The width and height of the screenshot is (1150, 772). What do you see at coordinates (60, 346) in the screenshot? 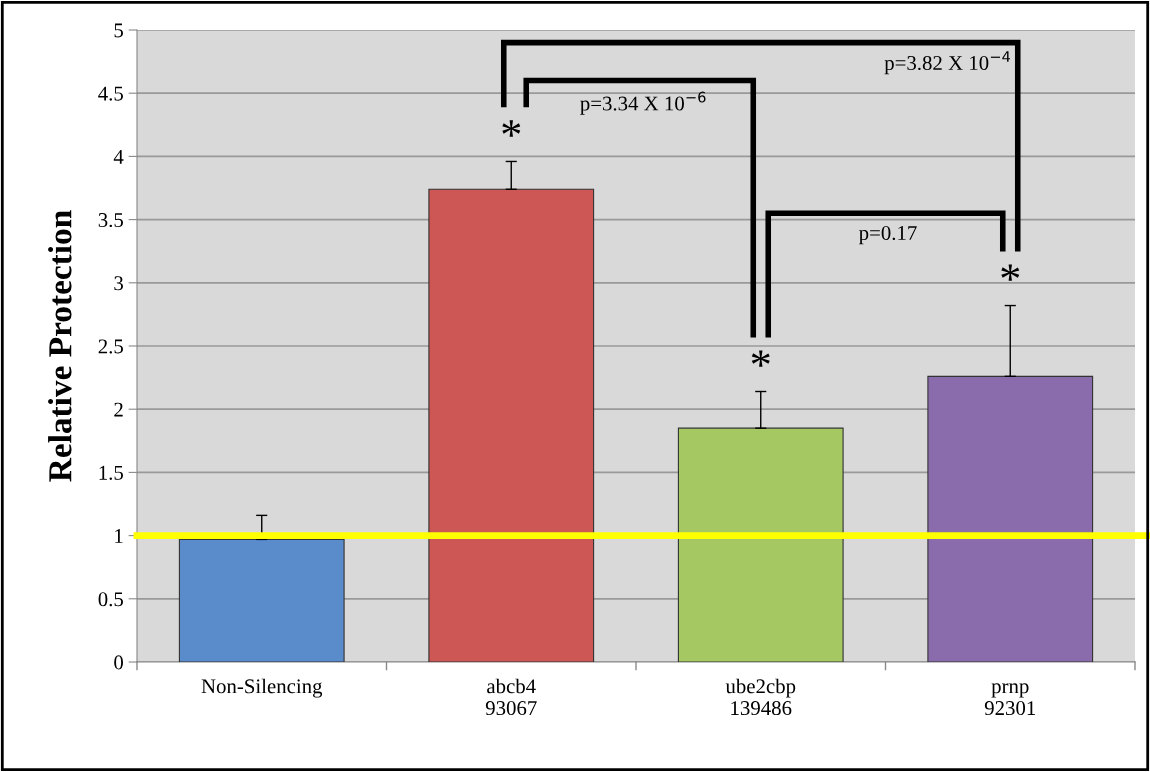
I see `y-axis-title: Relative Protection` at bounding box center [60, 346].